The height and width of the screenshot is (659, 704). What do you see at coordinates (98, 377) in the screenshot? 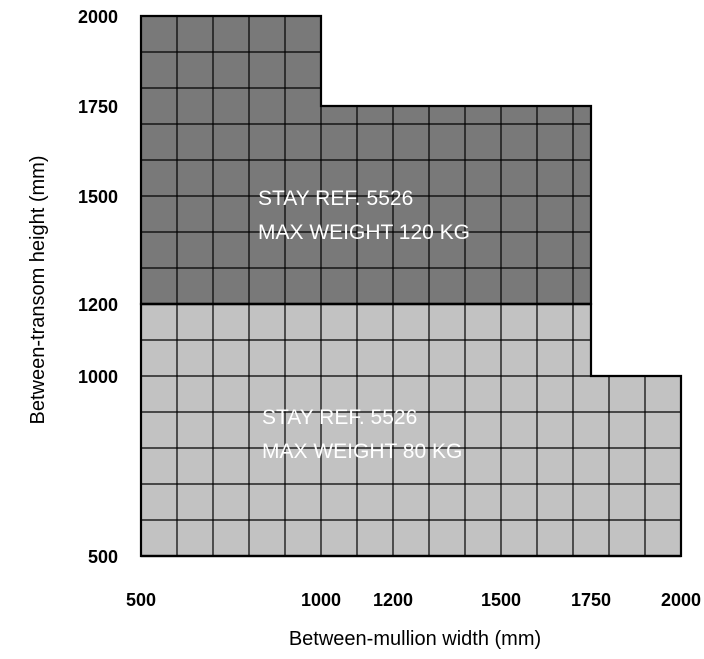
I see `y-tick-1000: 1000` at bounding box center [98, 377].